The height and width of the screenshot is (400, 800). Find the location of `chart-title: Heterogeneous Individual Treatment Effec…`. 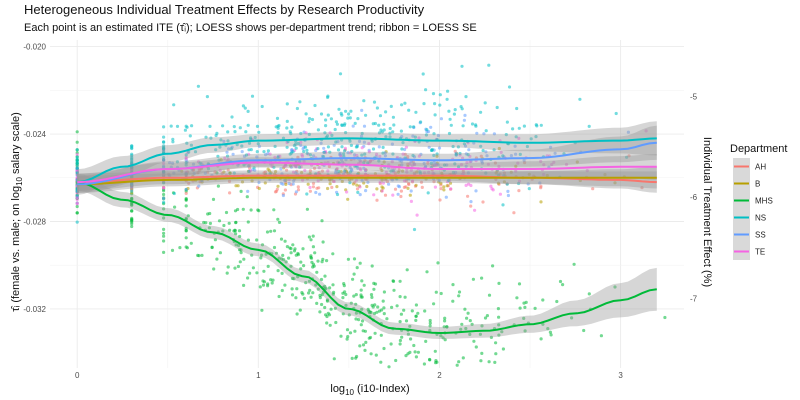

chart-title: Heterogeneous Individual Treatment Effec… is located at coordinates (224, 9).